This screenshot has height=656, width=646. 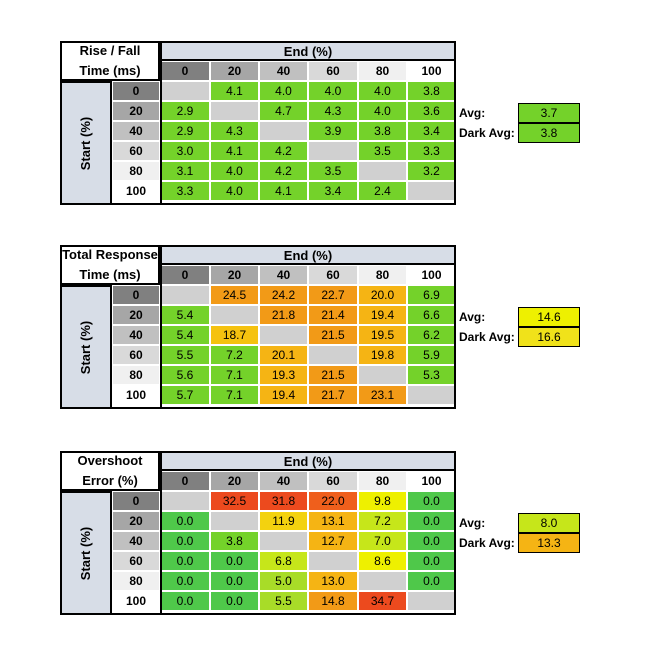 I want to click on value-cell: 32.5, so click(x=234, y=501).